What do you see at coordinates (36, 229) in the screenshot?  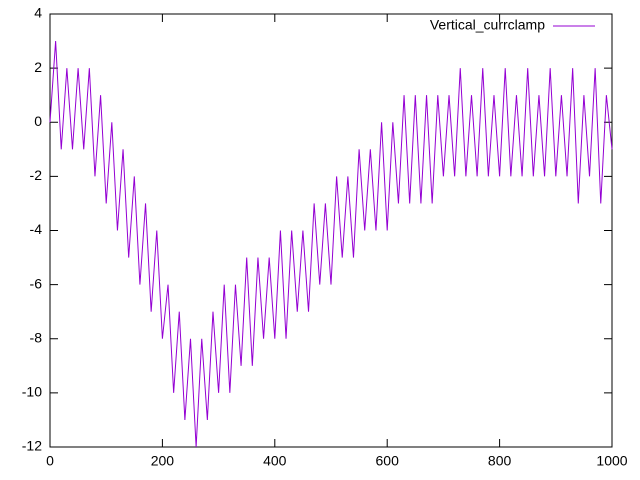 I see `y-tick-label: -4` at bounding box center [36, 229].